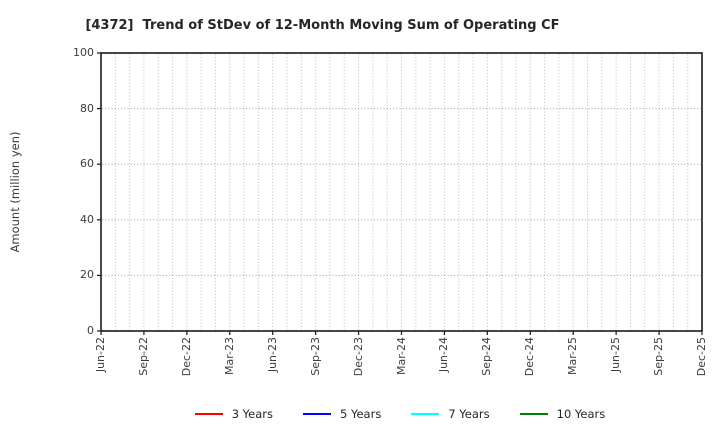 This screenshot has height=440, width=720. I want to click on legend: 3 Years 5 Years 7 Years 10 Years, so click(400, 414).